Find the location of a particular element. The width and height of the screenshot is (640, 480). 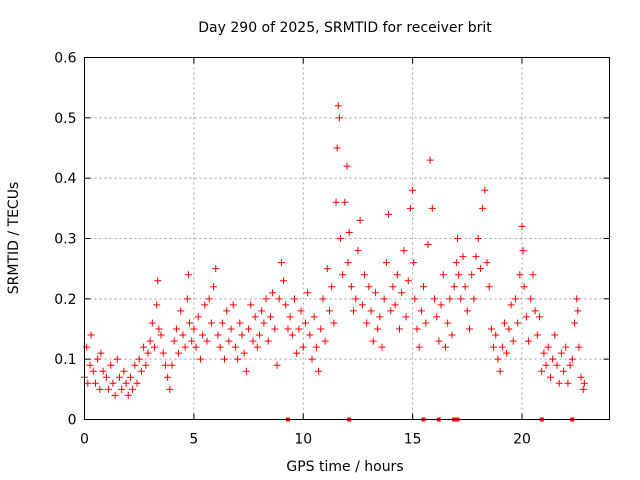

x-tick-label: 5 is located at coordinates (193, 440).